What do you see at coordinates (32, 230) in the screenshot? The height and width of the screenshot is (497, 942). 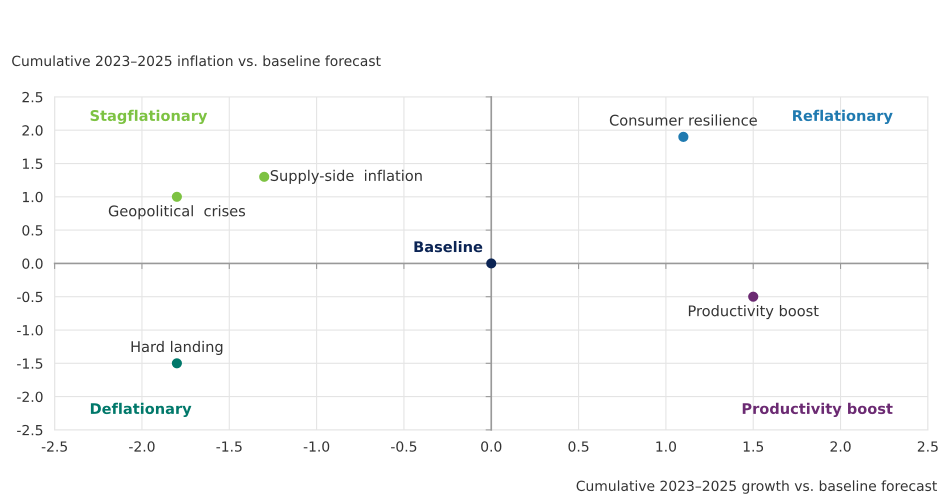 I see `y-tick-label: 0.5` at bounding box center [32, 230].